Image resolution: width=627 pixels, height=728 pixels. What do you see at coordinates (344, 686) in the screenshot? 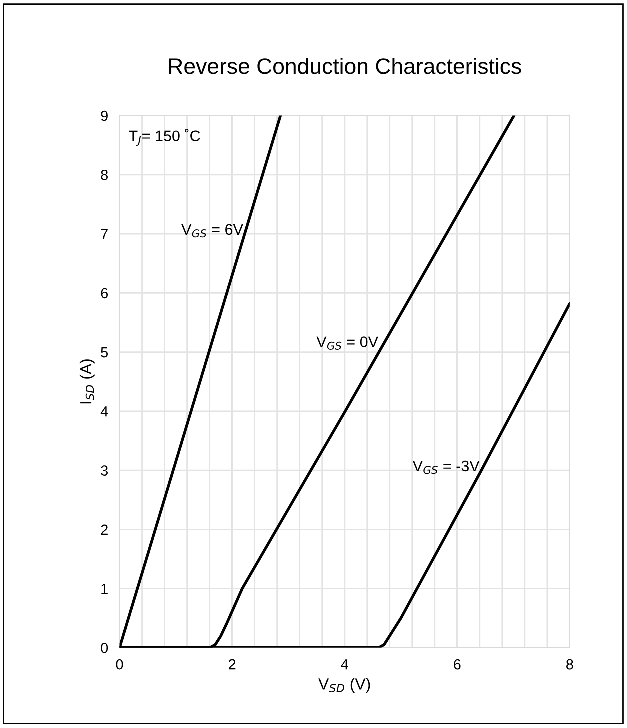
I see `x-axis-title: V$_{SD}$ (V)` at bounding box center [344, 686].